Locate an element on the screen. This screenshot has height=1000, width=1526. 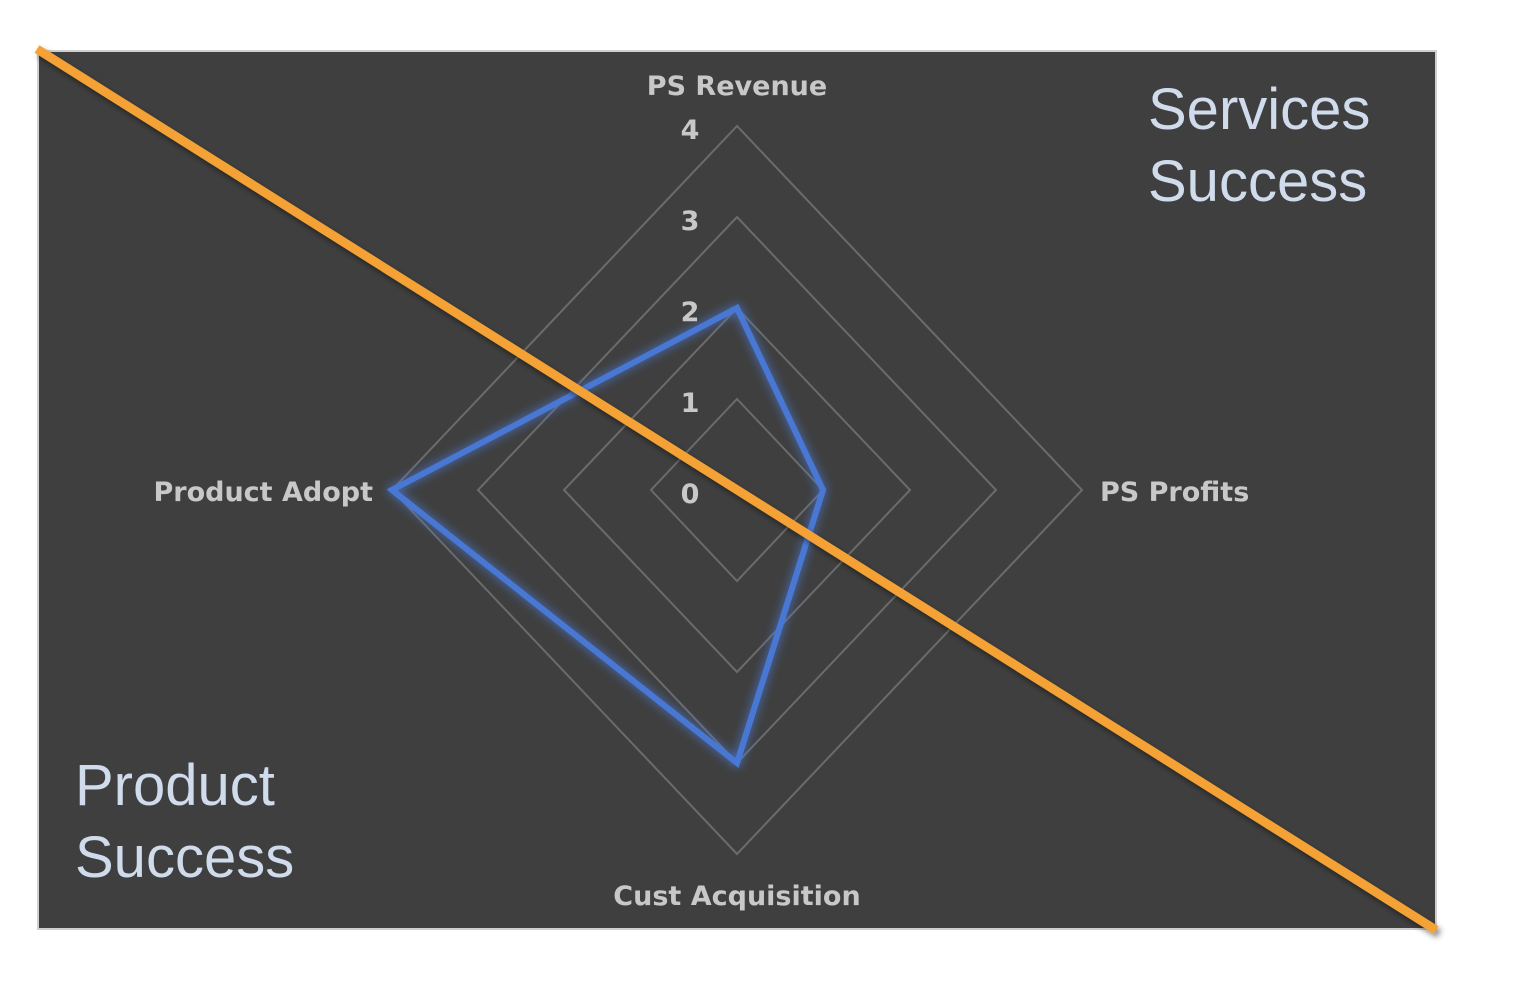
product-success-annotation: Product Success is located at coordinates (184, 822).